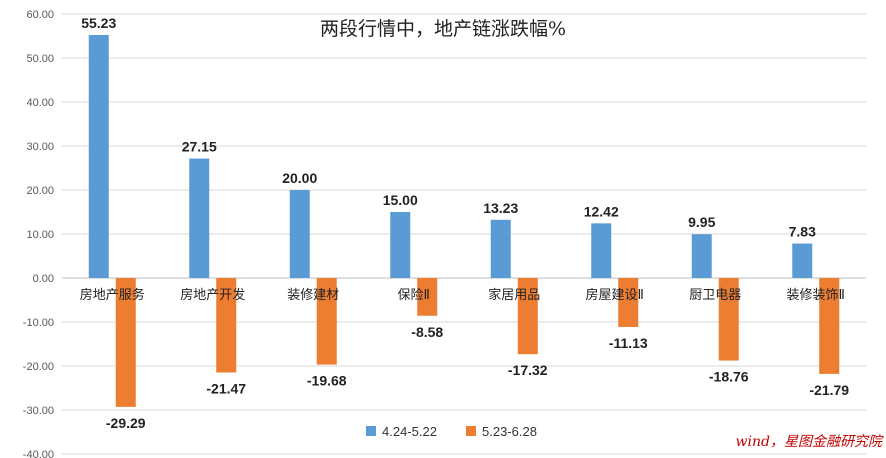  What do you see at coordinates (126, 423) in the screenshot?
I see `data-label: -29.29` at bounding box center [126, 423].